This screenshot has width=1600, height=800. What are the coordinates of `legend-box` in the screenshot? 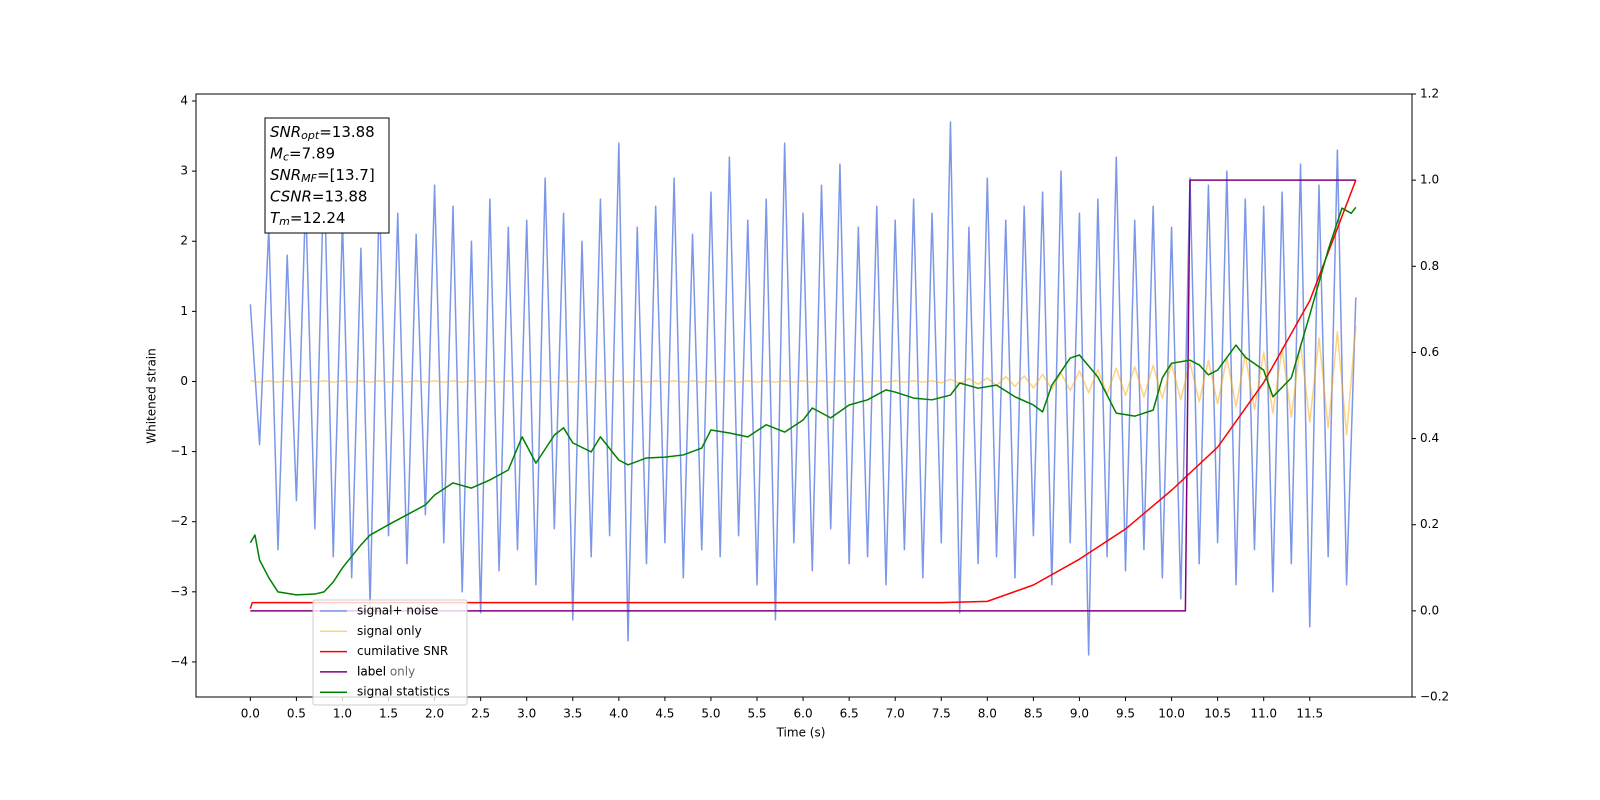 It's located at (390, 652).